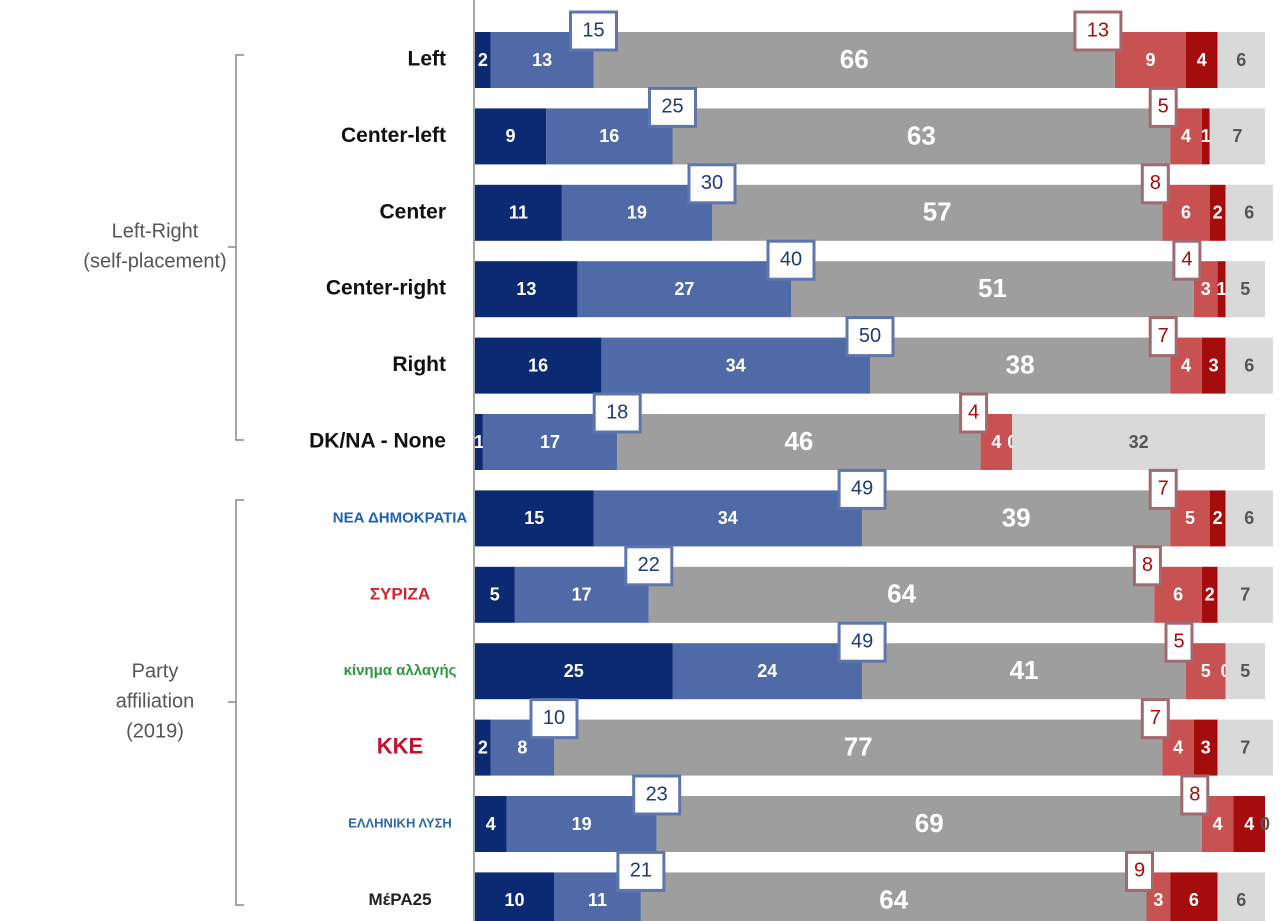 Image resolution: width=1286 pixels, height=921 pixels. What do you see at coordinates (1265, 824) in the screenshot?
I see `segment-label: 0` at bounding box center [1265, 824].